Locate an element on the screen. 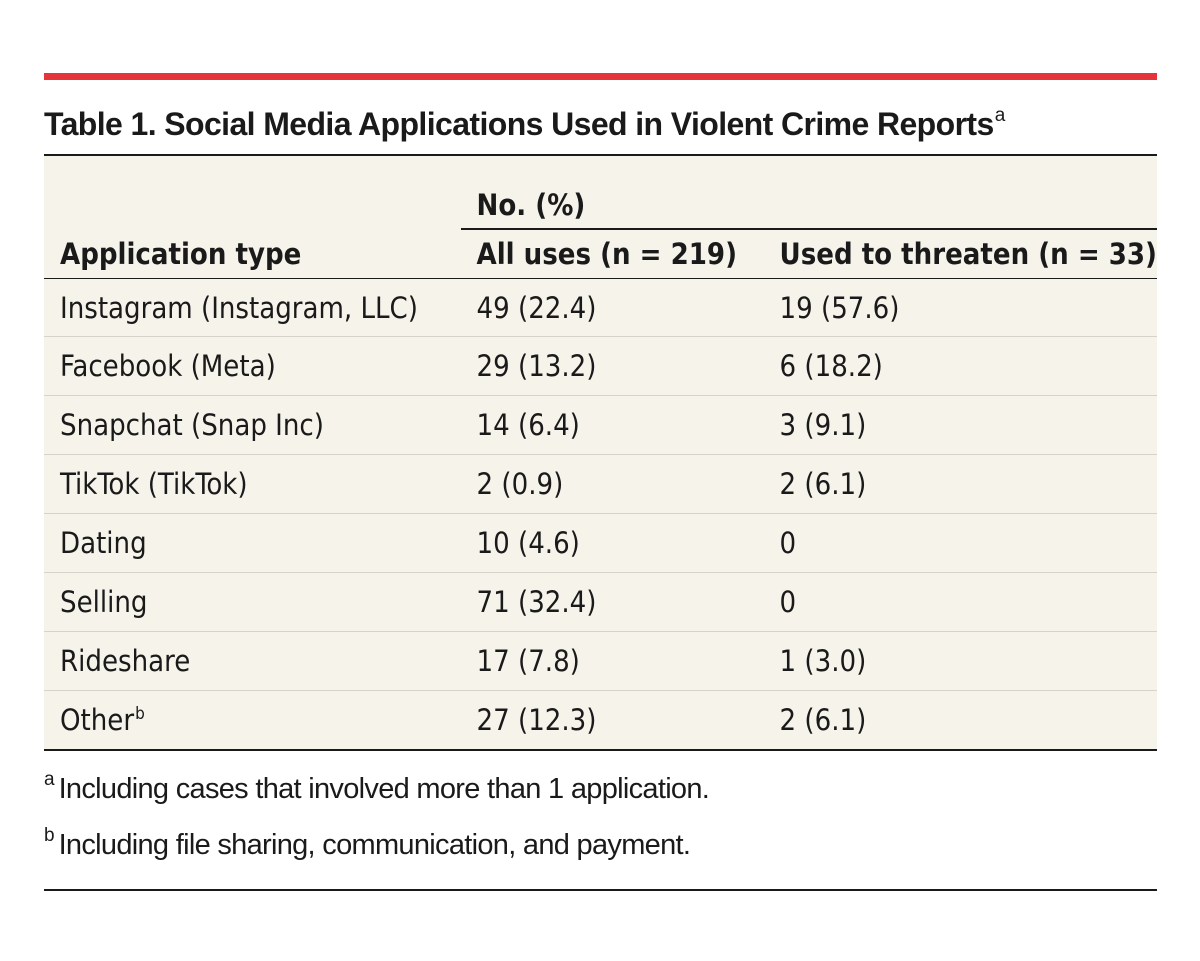  accent-rule is located at coordinates (600, 76).